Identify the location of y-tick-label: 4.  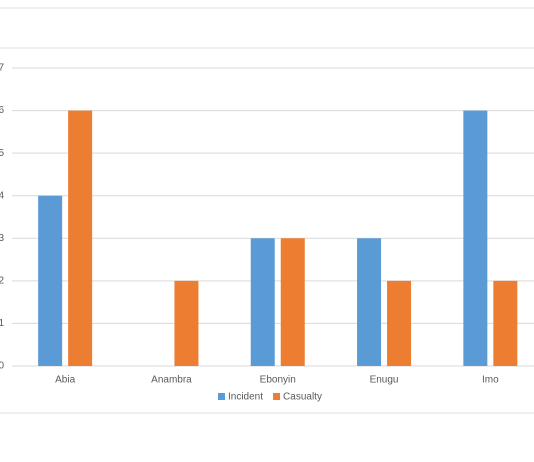
(2, 195).